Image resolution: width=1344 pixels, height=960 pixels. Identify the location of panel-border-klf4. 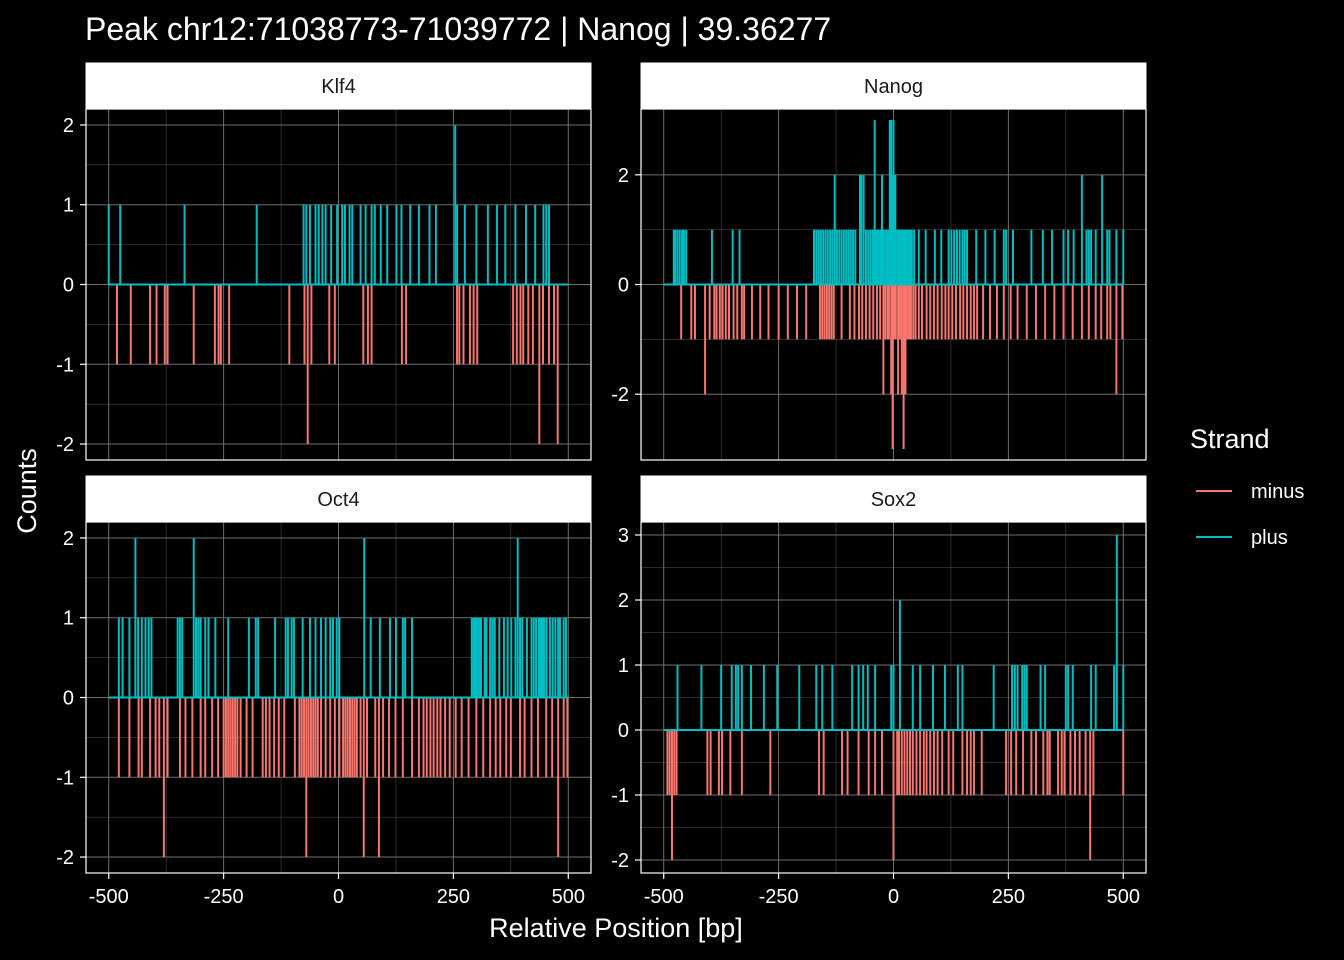
(338, 284).